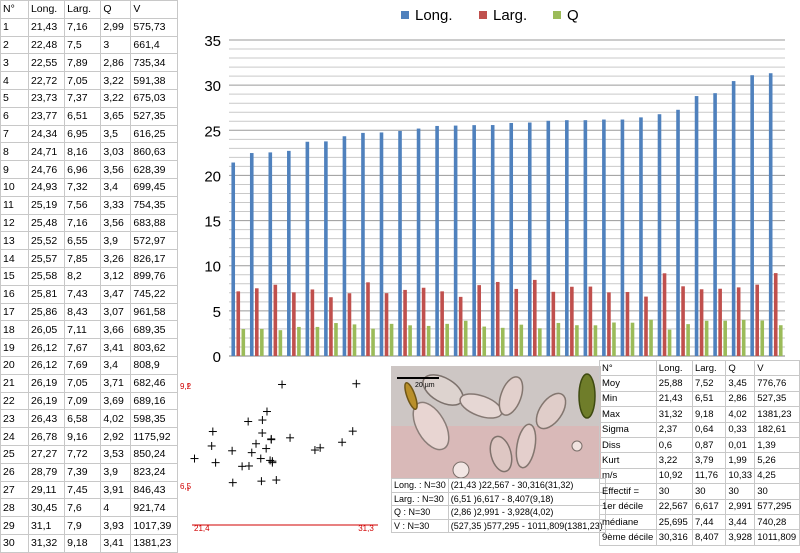  I want to click on summary-cell: (2,86 )2,991 - 3,928(4,02), so click(526, 512).